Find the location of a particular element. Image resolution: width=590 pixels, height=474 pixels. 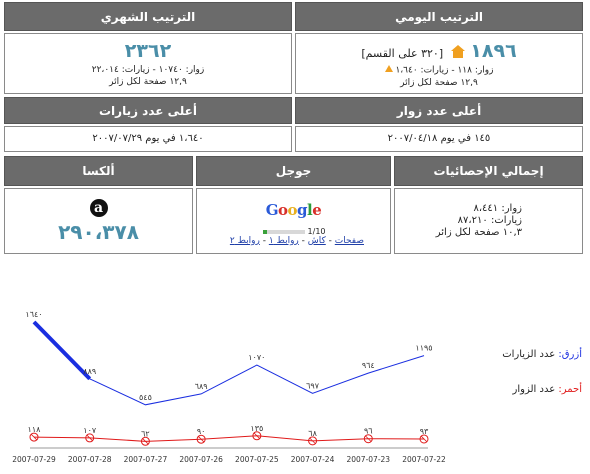

data-label: ٦٨٩ is located at coordinates (201, 386).